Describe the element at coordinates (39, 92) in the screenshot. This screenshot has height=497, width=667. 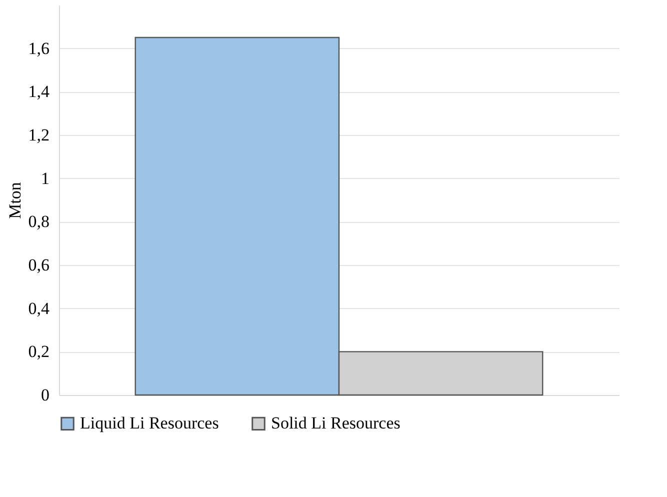
I see `y-tick-label: 1,4` at that location.